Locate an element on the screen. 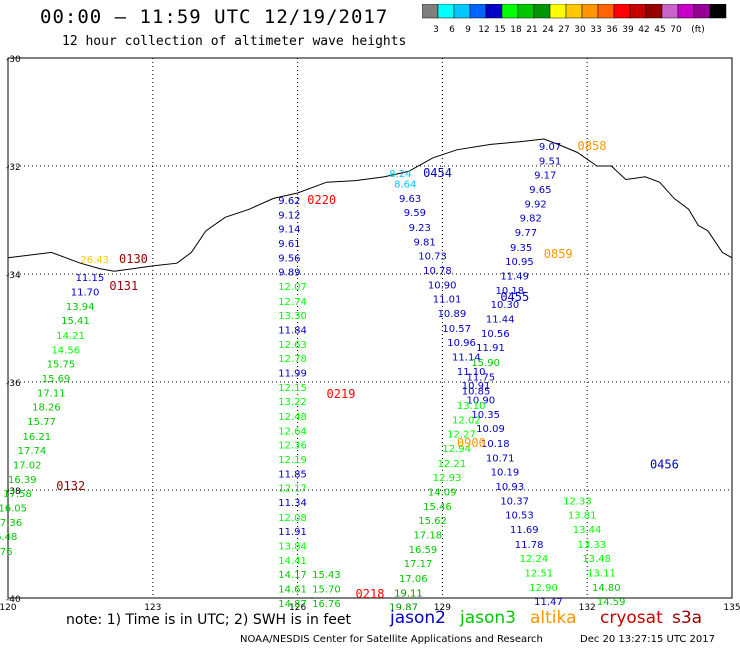 This screenshot has width=740, height=650. wave-height-label: 13.11 is located at coordinates (601, 573).